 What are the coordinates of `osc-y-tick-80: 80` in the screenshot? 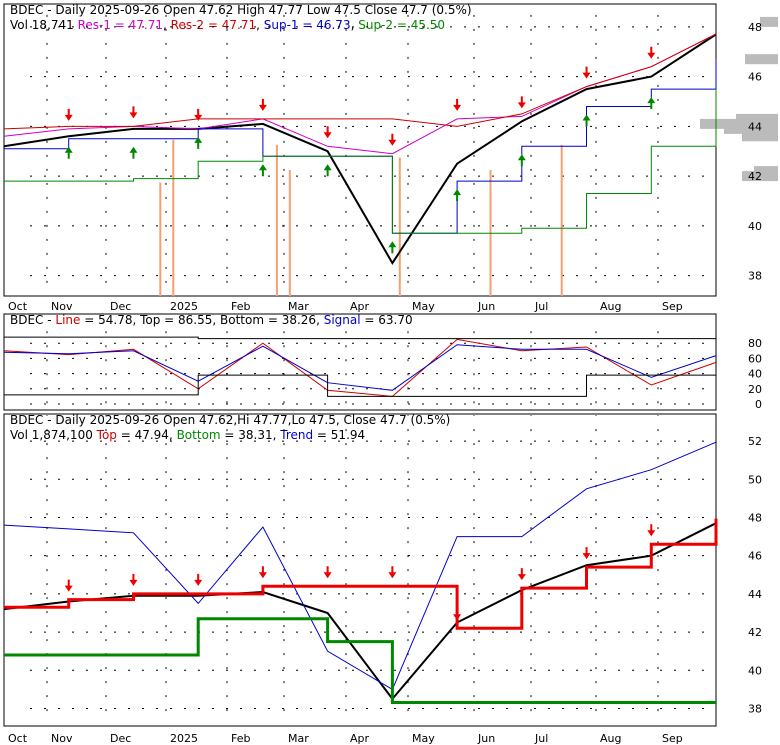 It's located at (755, 343).